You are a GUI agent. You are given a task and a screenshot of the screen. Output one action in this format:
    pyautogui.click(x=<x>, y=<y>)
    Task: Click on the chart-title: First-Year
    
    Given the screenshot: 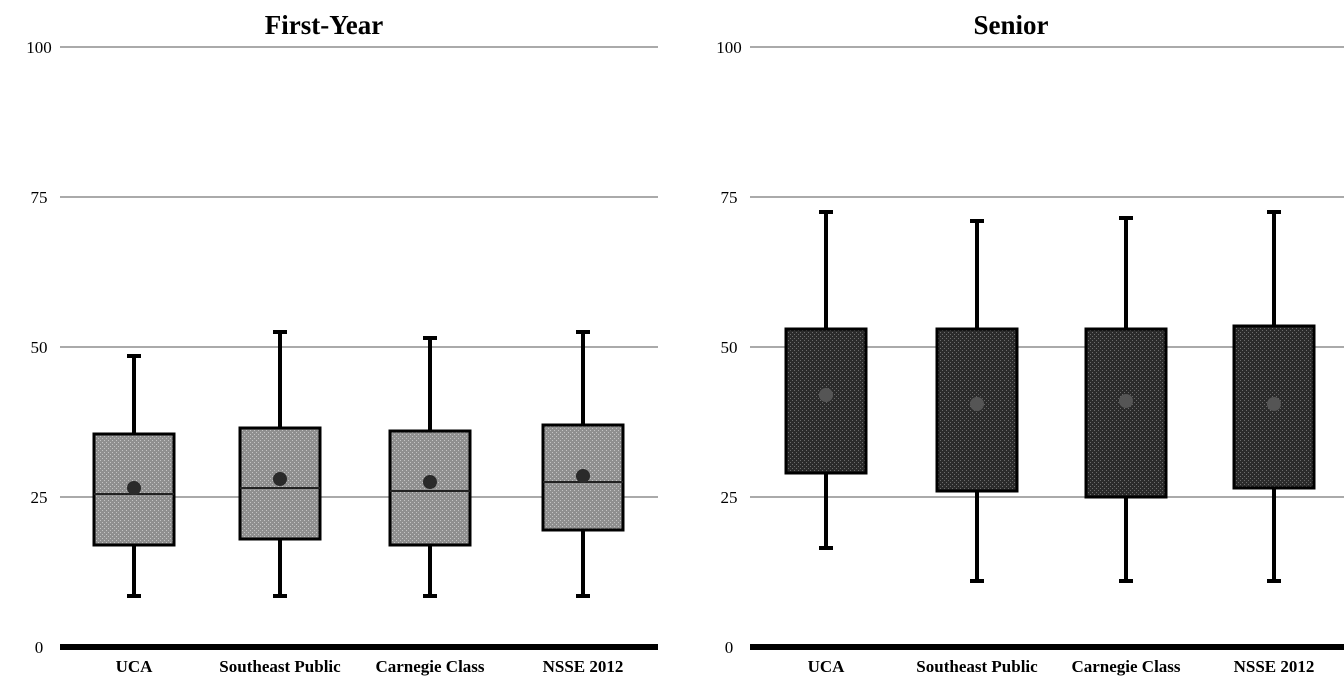 What is the action you would take?
    pyautogui.click(x=324, y=25)
    